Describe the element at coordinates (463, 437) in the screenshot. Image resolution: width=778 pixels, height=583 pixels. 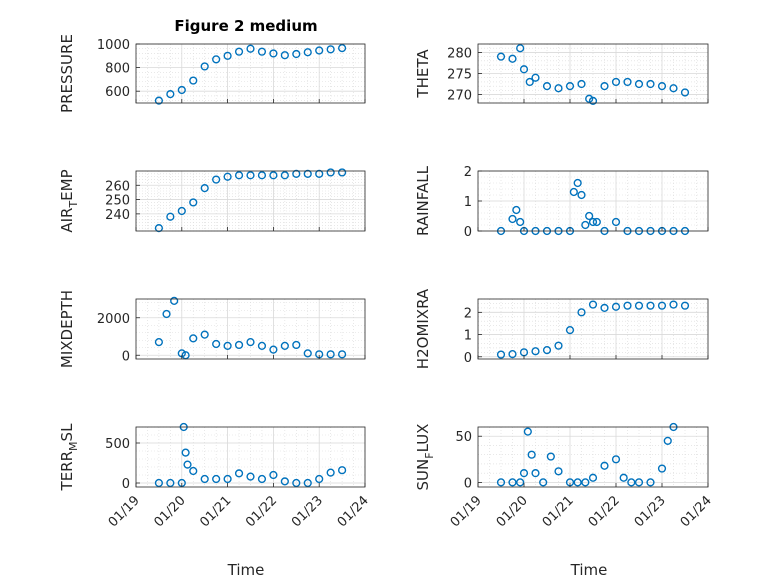
I see `y-tick-label: 50` at that location.